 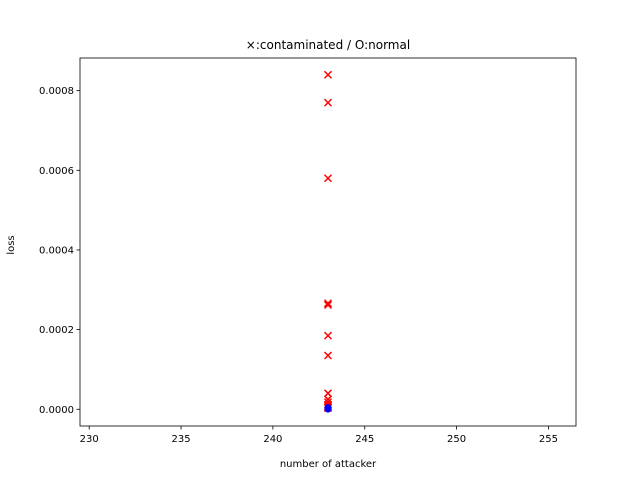 I want to click on x-tick-label: 230, so click(x=89, y=439).